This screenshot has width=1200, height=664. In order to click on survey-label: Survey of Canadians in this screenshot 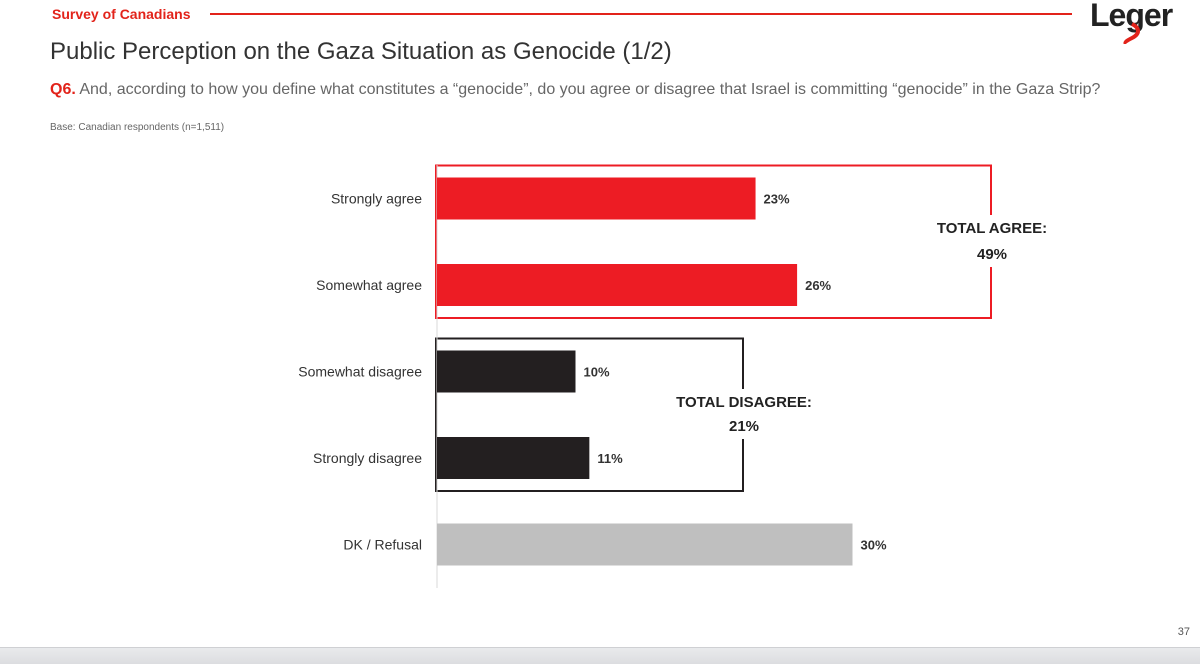, I will do `click(121, 14)`.